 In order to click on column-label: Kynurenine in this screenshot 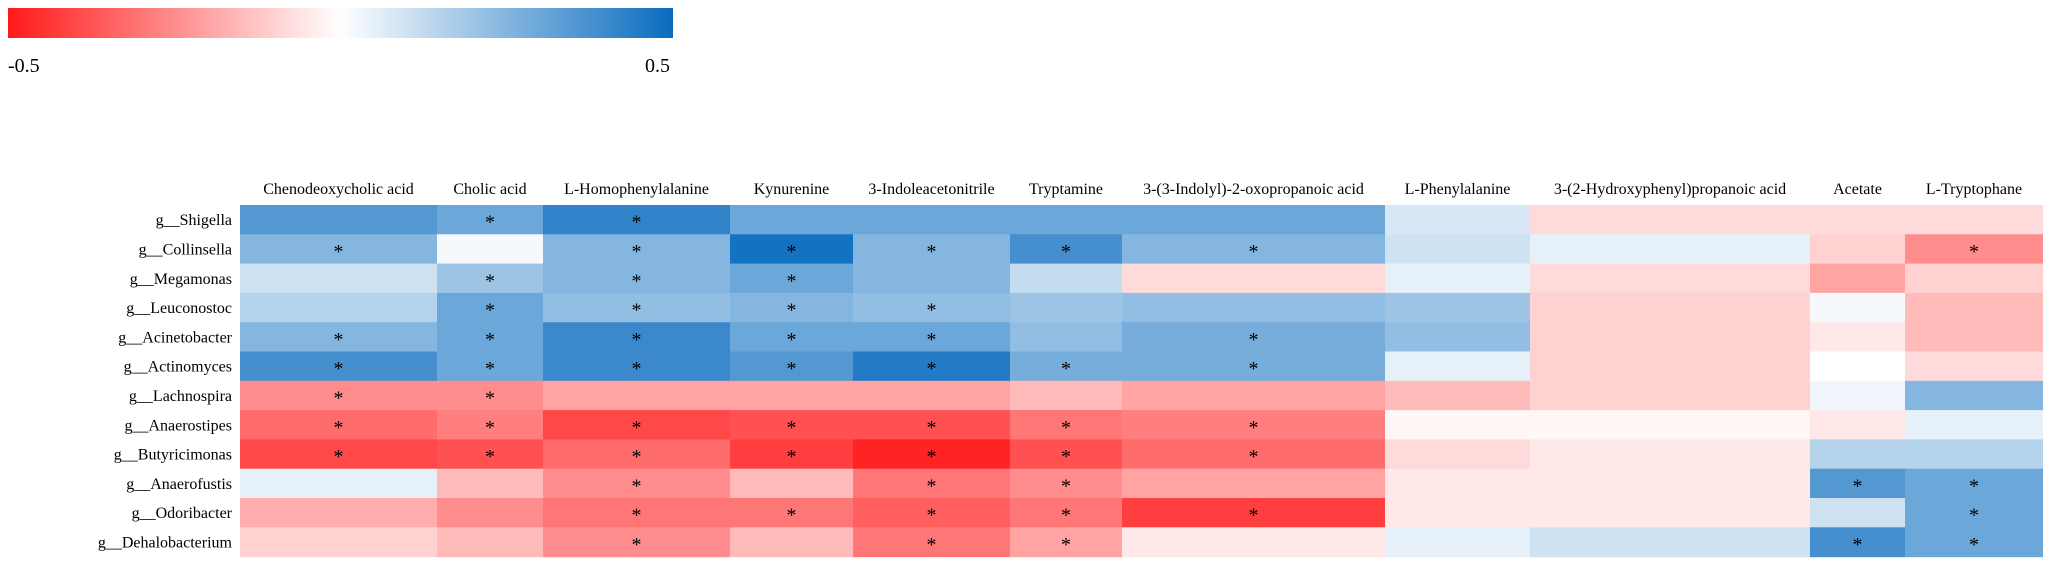, I will do `click(792, 189)`.